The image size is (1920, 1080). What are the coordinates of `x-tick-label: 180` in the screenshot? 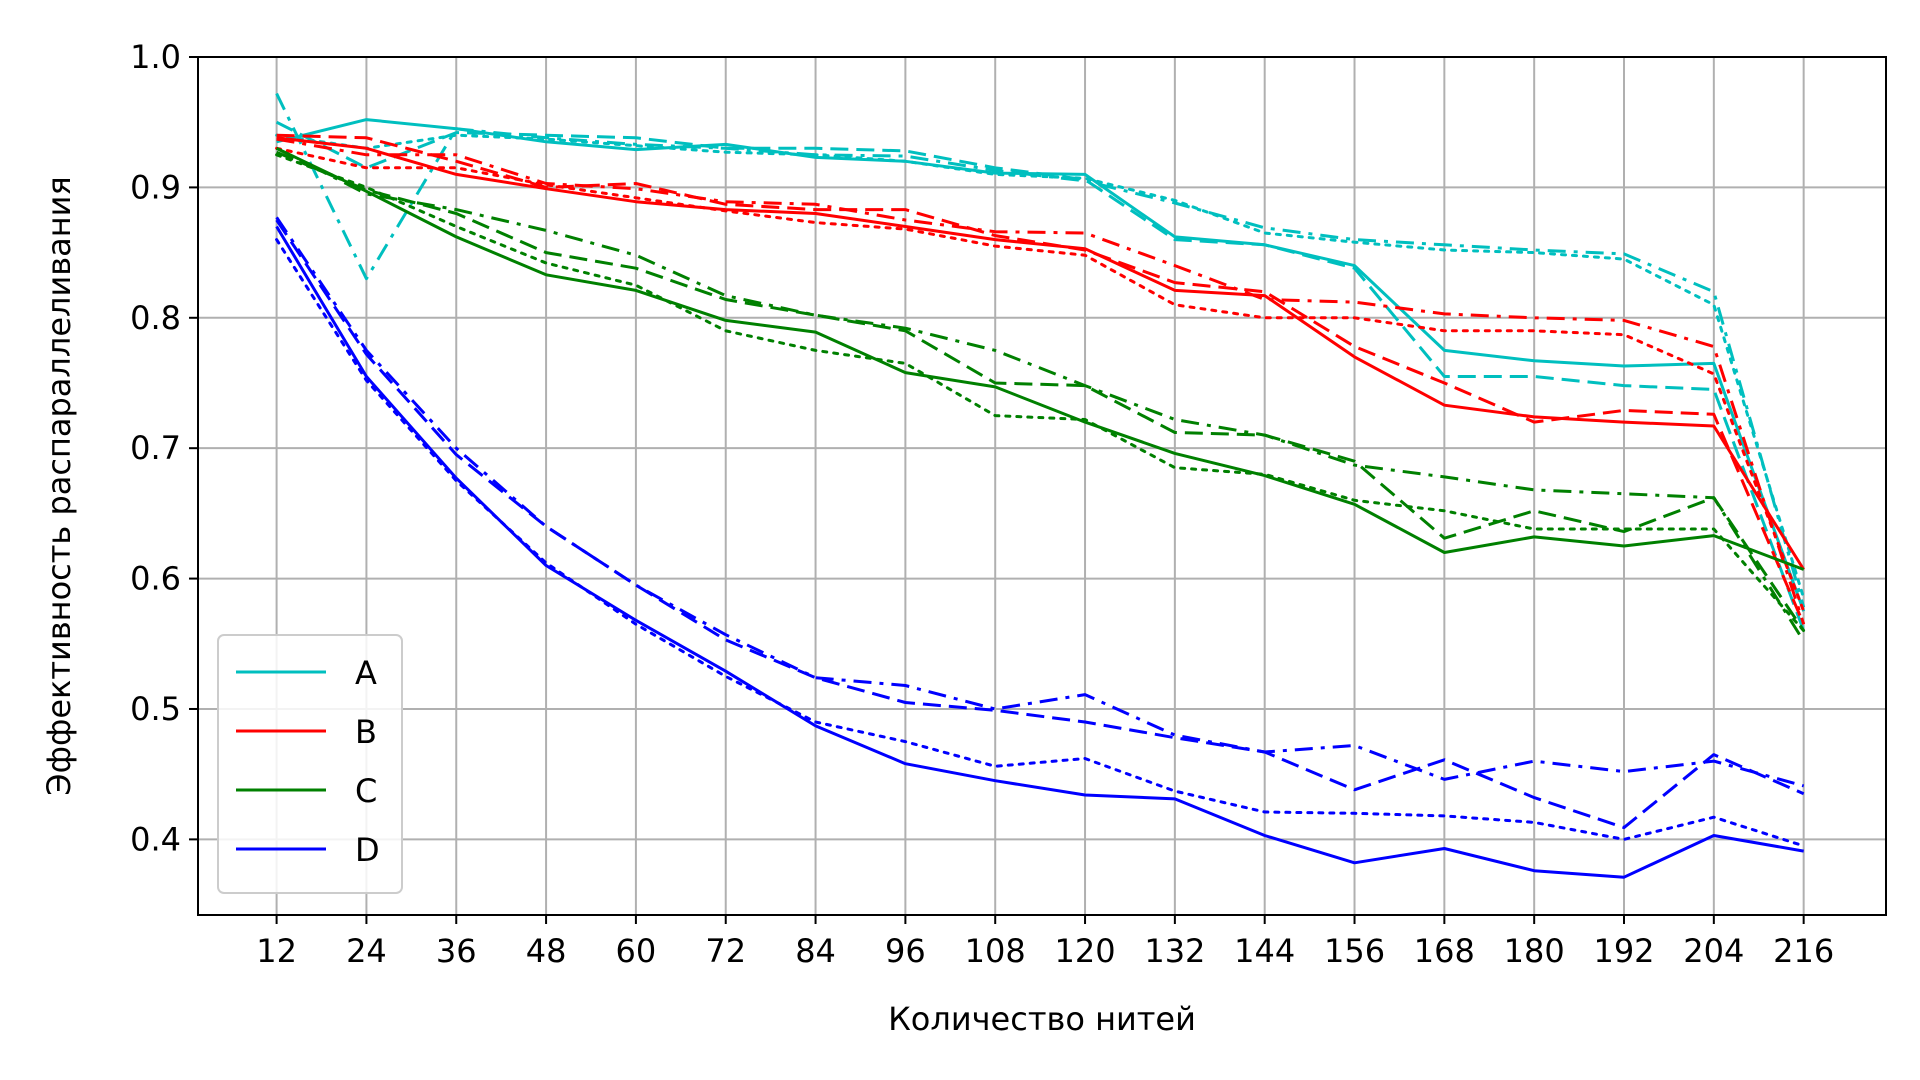 It's located at (1534, 951).